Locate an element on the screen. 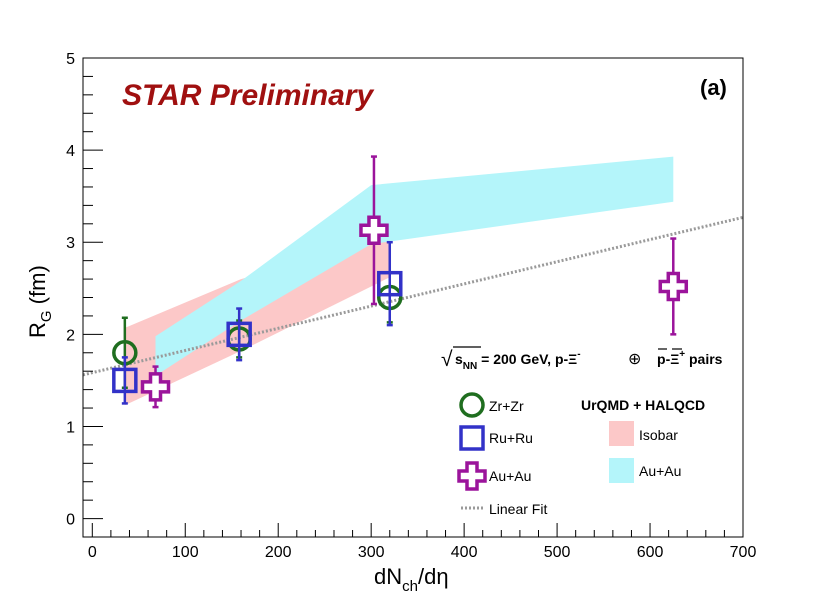 This screenshot has width=830, height=596. energy-dash: - is located at coordinates (668, 359).